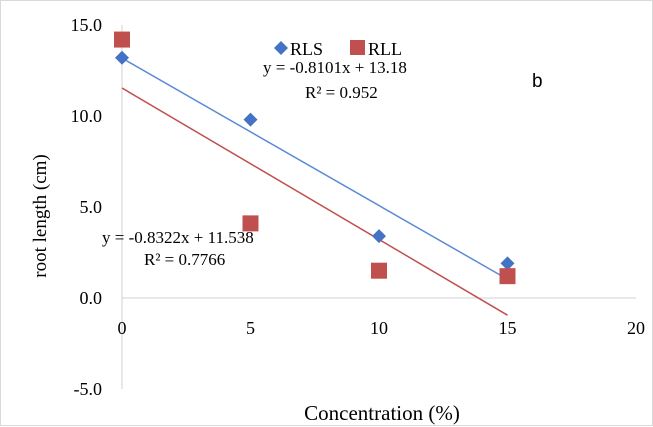  Describe the element at coordinates (537, 81) in the screenshot. I see `panel-label: b` at that location.